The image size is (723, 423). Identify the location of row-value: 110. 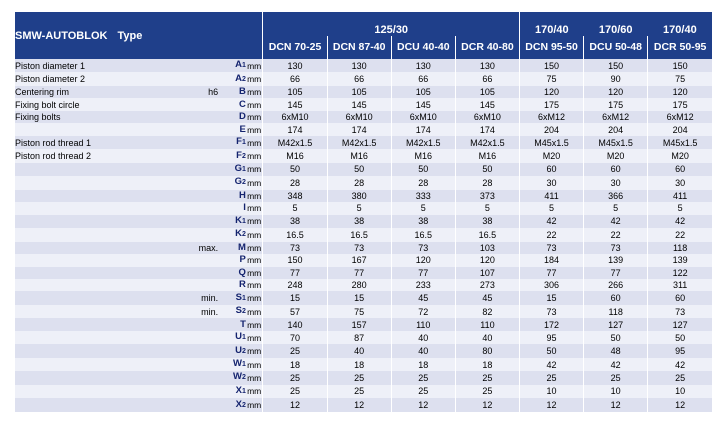
(487, 324).